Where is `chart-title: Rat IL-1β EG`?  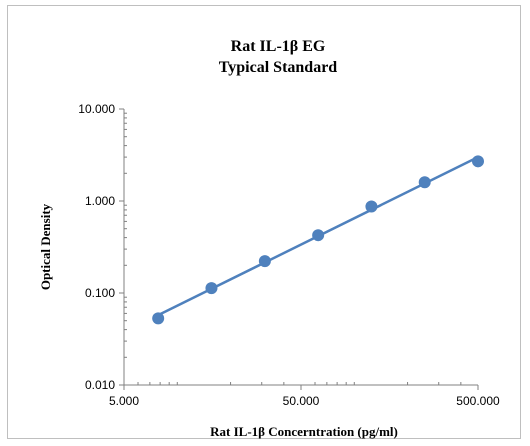 chart-title: Rat IL-1β EG is located at coordinates (278, 46).